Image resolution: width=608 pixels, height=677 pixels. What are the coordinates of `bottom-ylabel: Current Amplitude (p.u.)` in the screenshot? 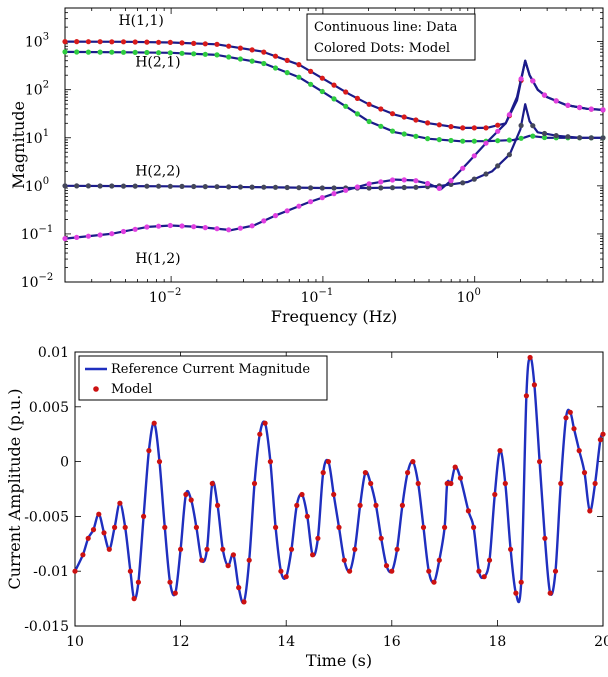 It's located at (14, 488).